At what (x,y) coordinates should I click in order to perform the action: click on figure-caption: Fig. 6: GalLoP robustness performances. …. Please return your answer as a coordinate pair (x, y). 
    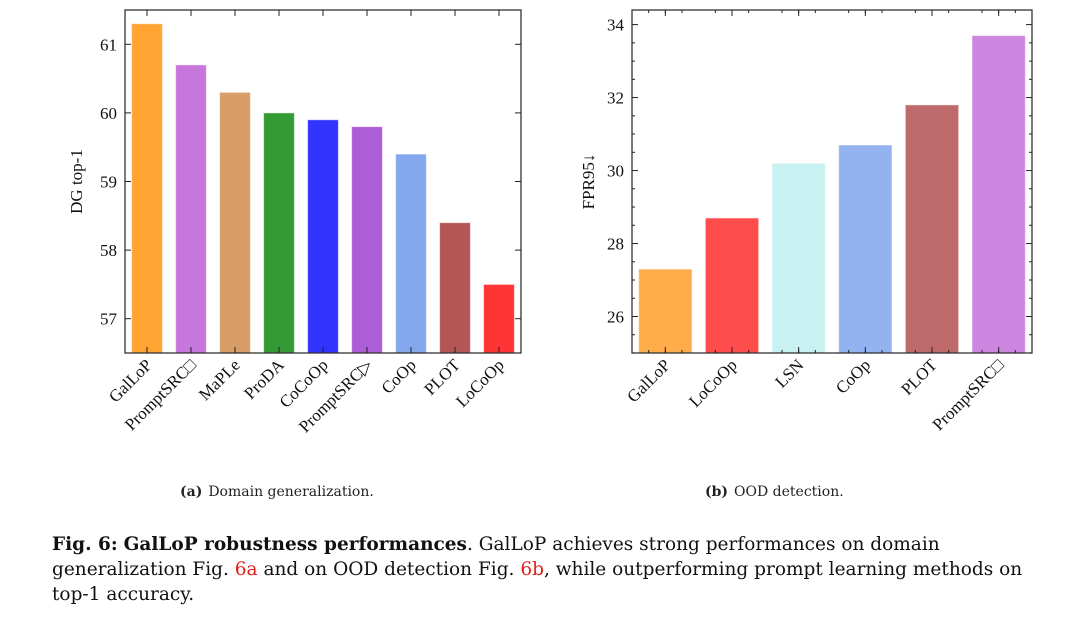
    Looking at the image, I should click on (557, 569).